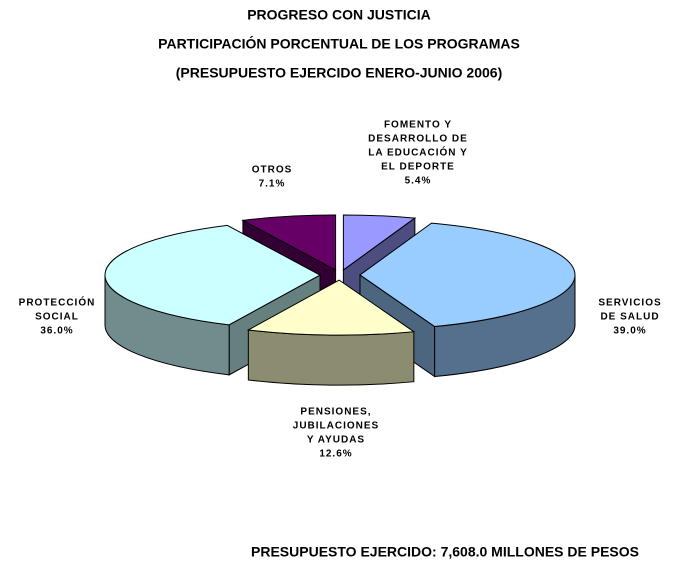 The image size is (679, 568). I want to click on chart-subtitle: (PRESUPUESTO EJERCIDO ENERO-JUNIO 2006), so click(339, 73).